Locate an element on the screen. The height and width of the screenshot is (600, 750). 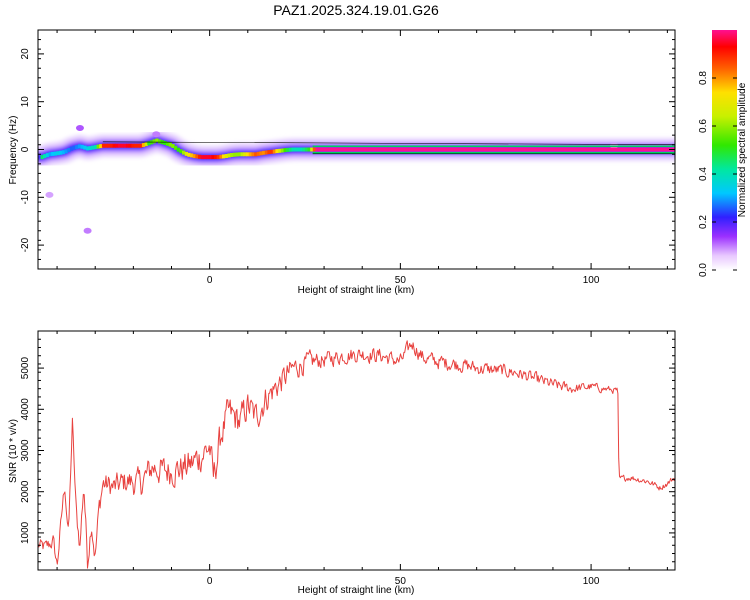
colorbar-label: Normalized spectral amplitude is located at coordinates (742, 149).